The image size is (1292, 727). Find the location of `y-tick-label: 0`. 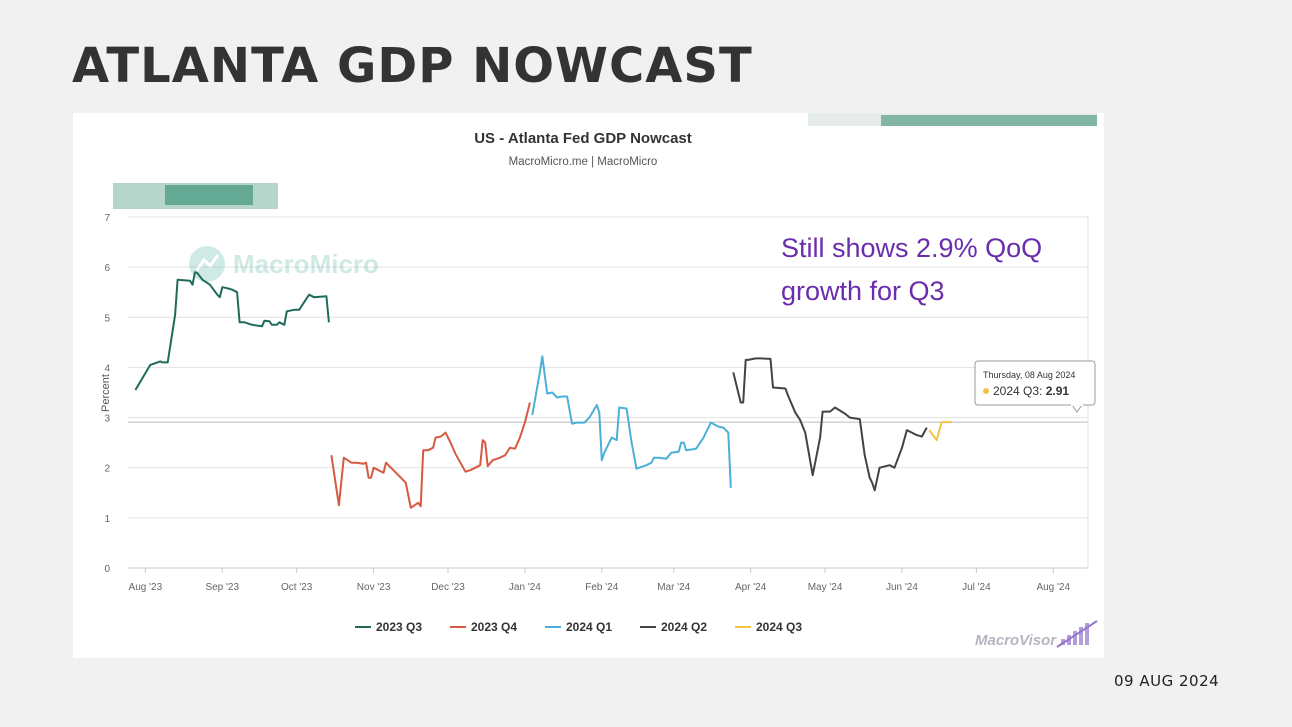

y-tick-label: 0 is located at coordinates (107, 569).